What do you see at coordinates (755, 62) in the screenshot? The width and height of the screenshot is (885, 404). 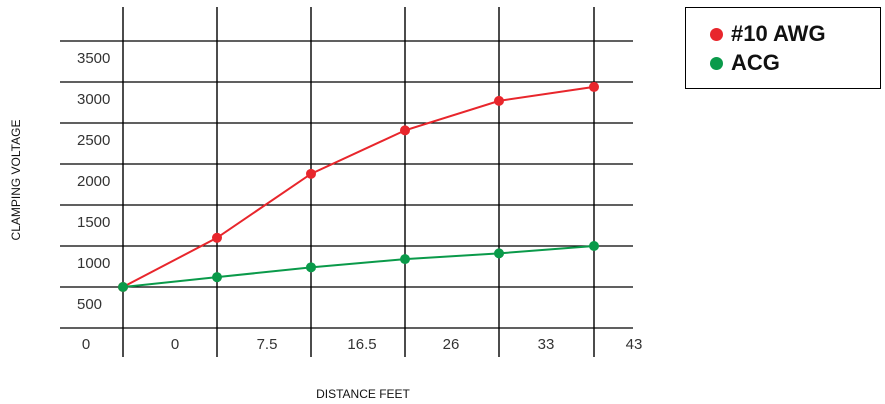 I see `legend-label-acg: ACG` at bounding box center [755, 62].